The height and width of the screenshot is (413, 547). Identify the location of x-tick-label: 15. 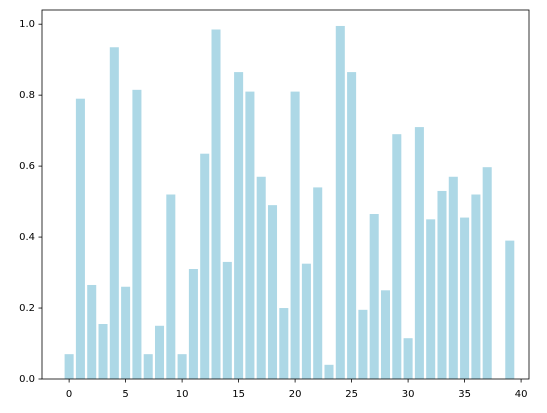
(238, 394).